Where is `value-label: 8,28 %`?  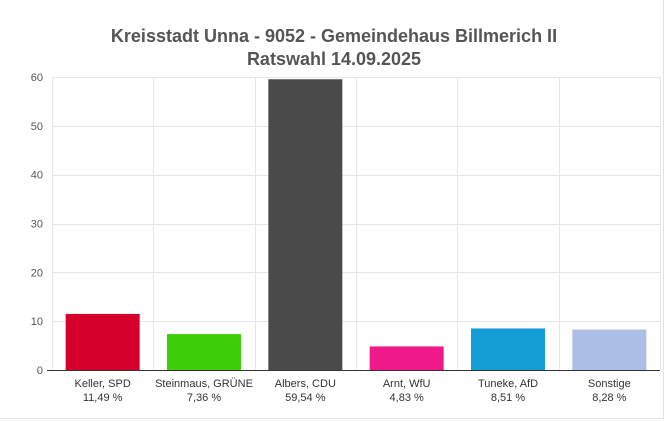
value-label: 8,28 % is located at coordinates (609, 398).